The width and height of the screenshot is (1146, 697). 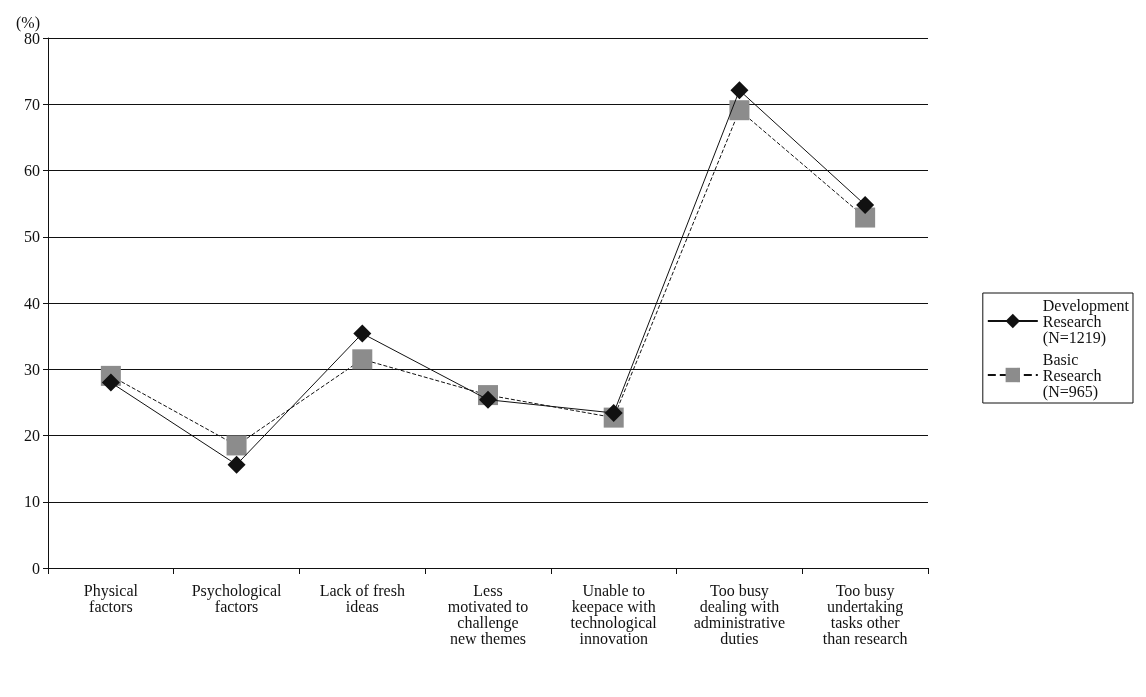 I want to click on x-tick-label: Lack of fresh ideas, so click(x=362, y=598).